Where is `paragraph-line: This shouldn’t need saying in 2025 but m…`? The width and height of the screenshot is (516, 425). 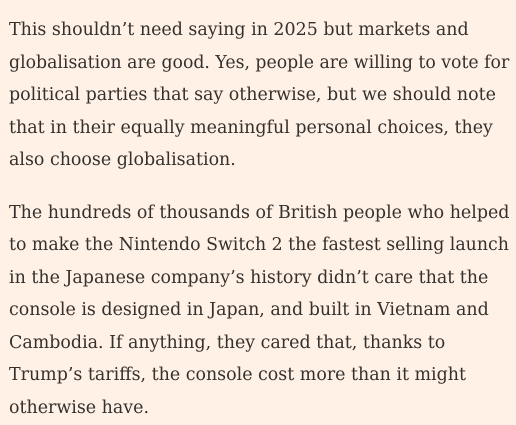
paragraph-line: This shouldn’t need saying in 2025 but m… is located at coordinates (239, 30).